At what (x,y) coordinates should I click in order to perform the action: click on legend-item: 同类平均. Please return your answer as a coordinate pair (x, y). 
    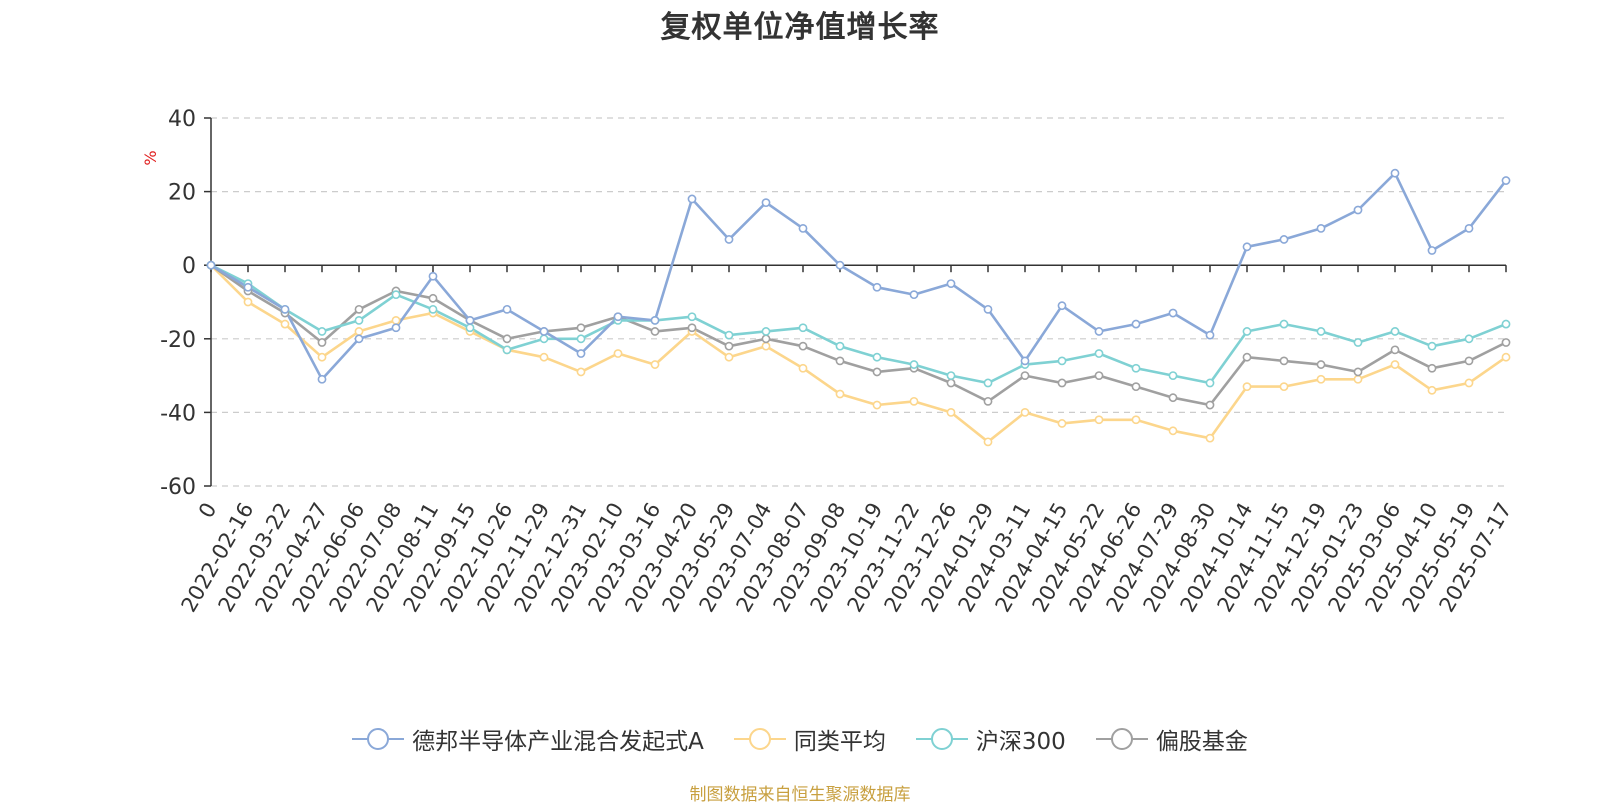
    Looking at the image, I should click on (809, 739).